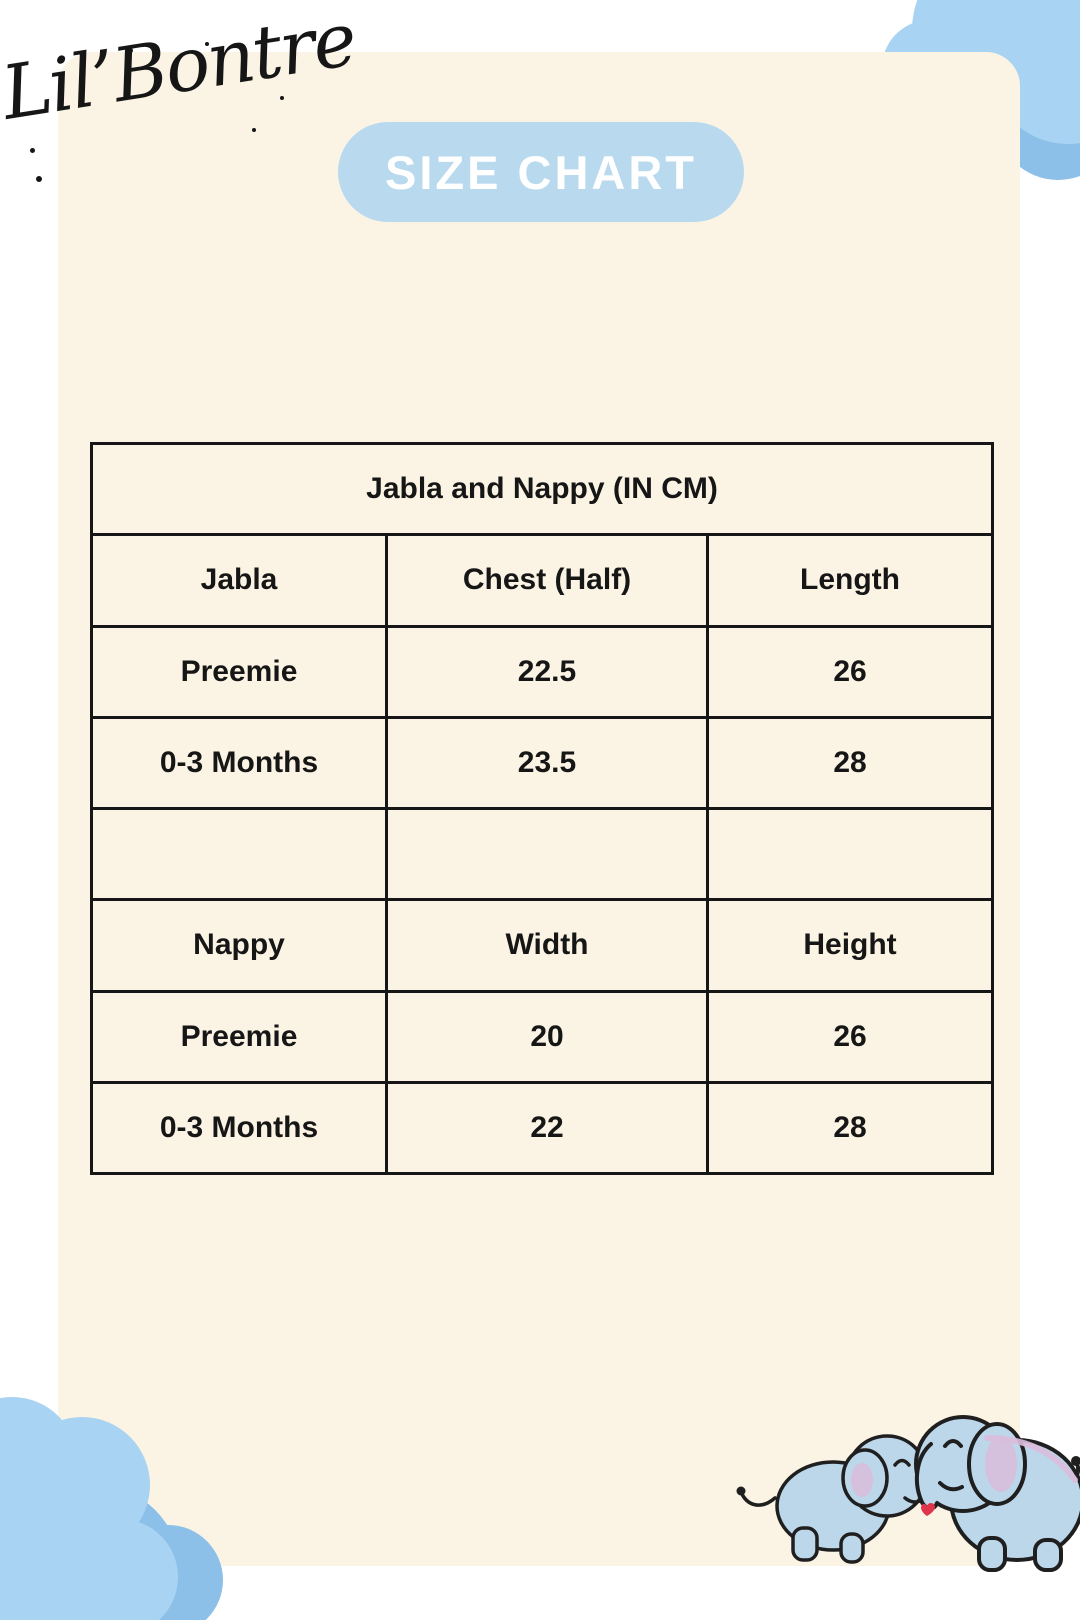 This screenshot has height=1620, width=1080. I want to click on cloud-body, so click(89, 1508).